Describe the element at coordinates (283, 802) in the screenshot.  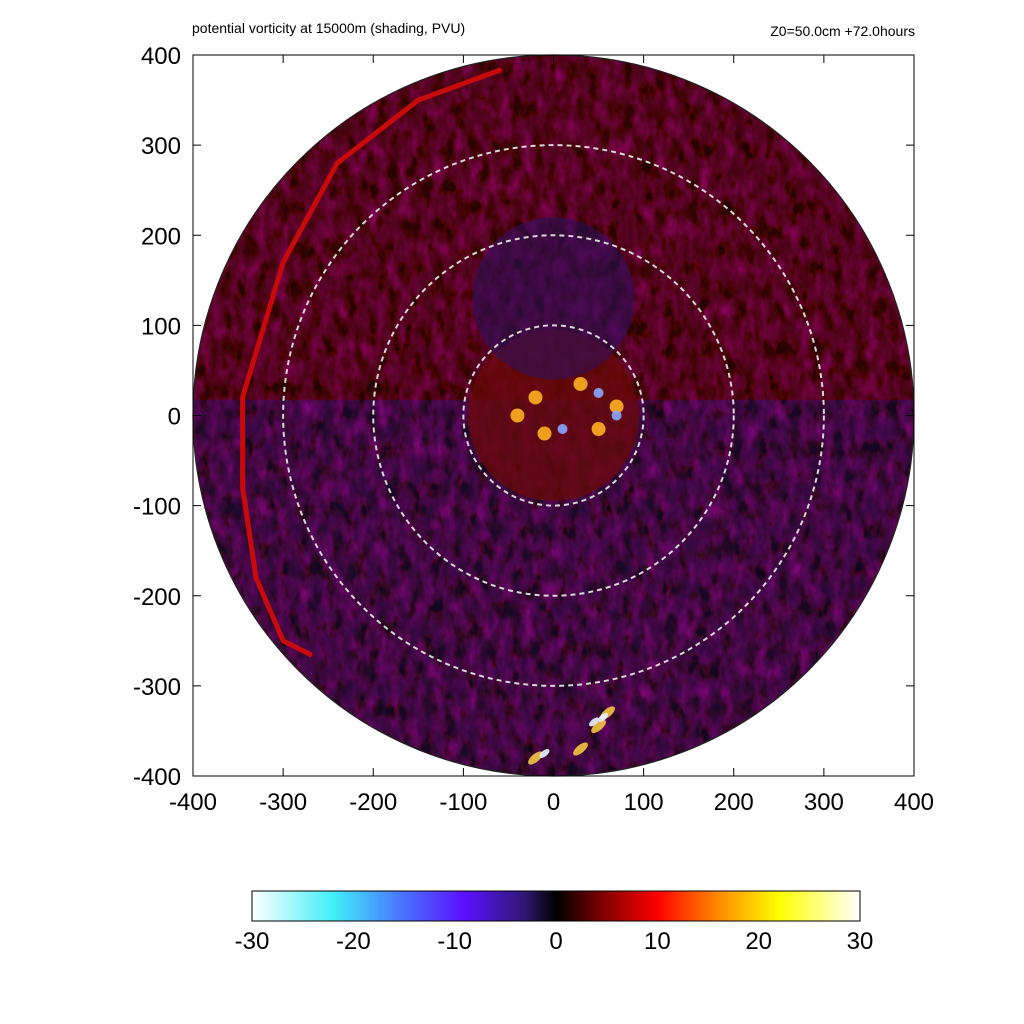
I see `x-tick-label: -300` at that location.